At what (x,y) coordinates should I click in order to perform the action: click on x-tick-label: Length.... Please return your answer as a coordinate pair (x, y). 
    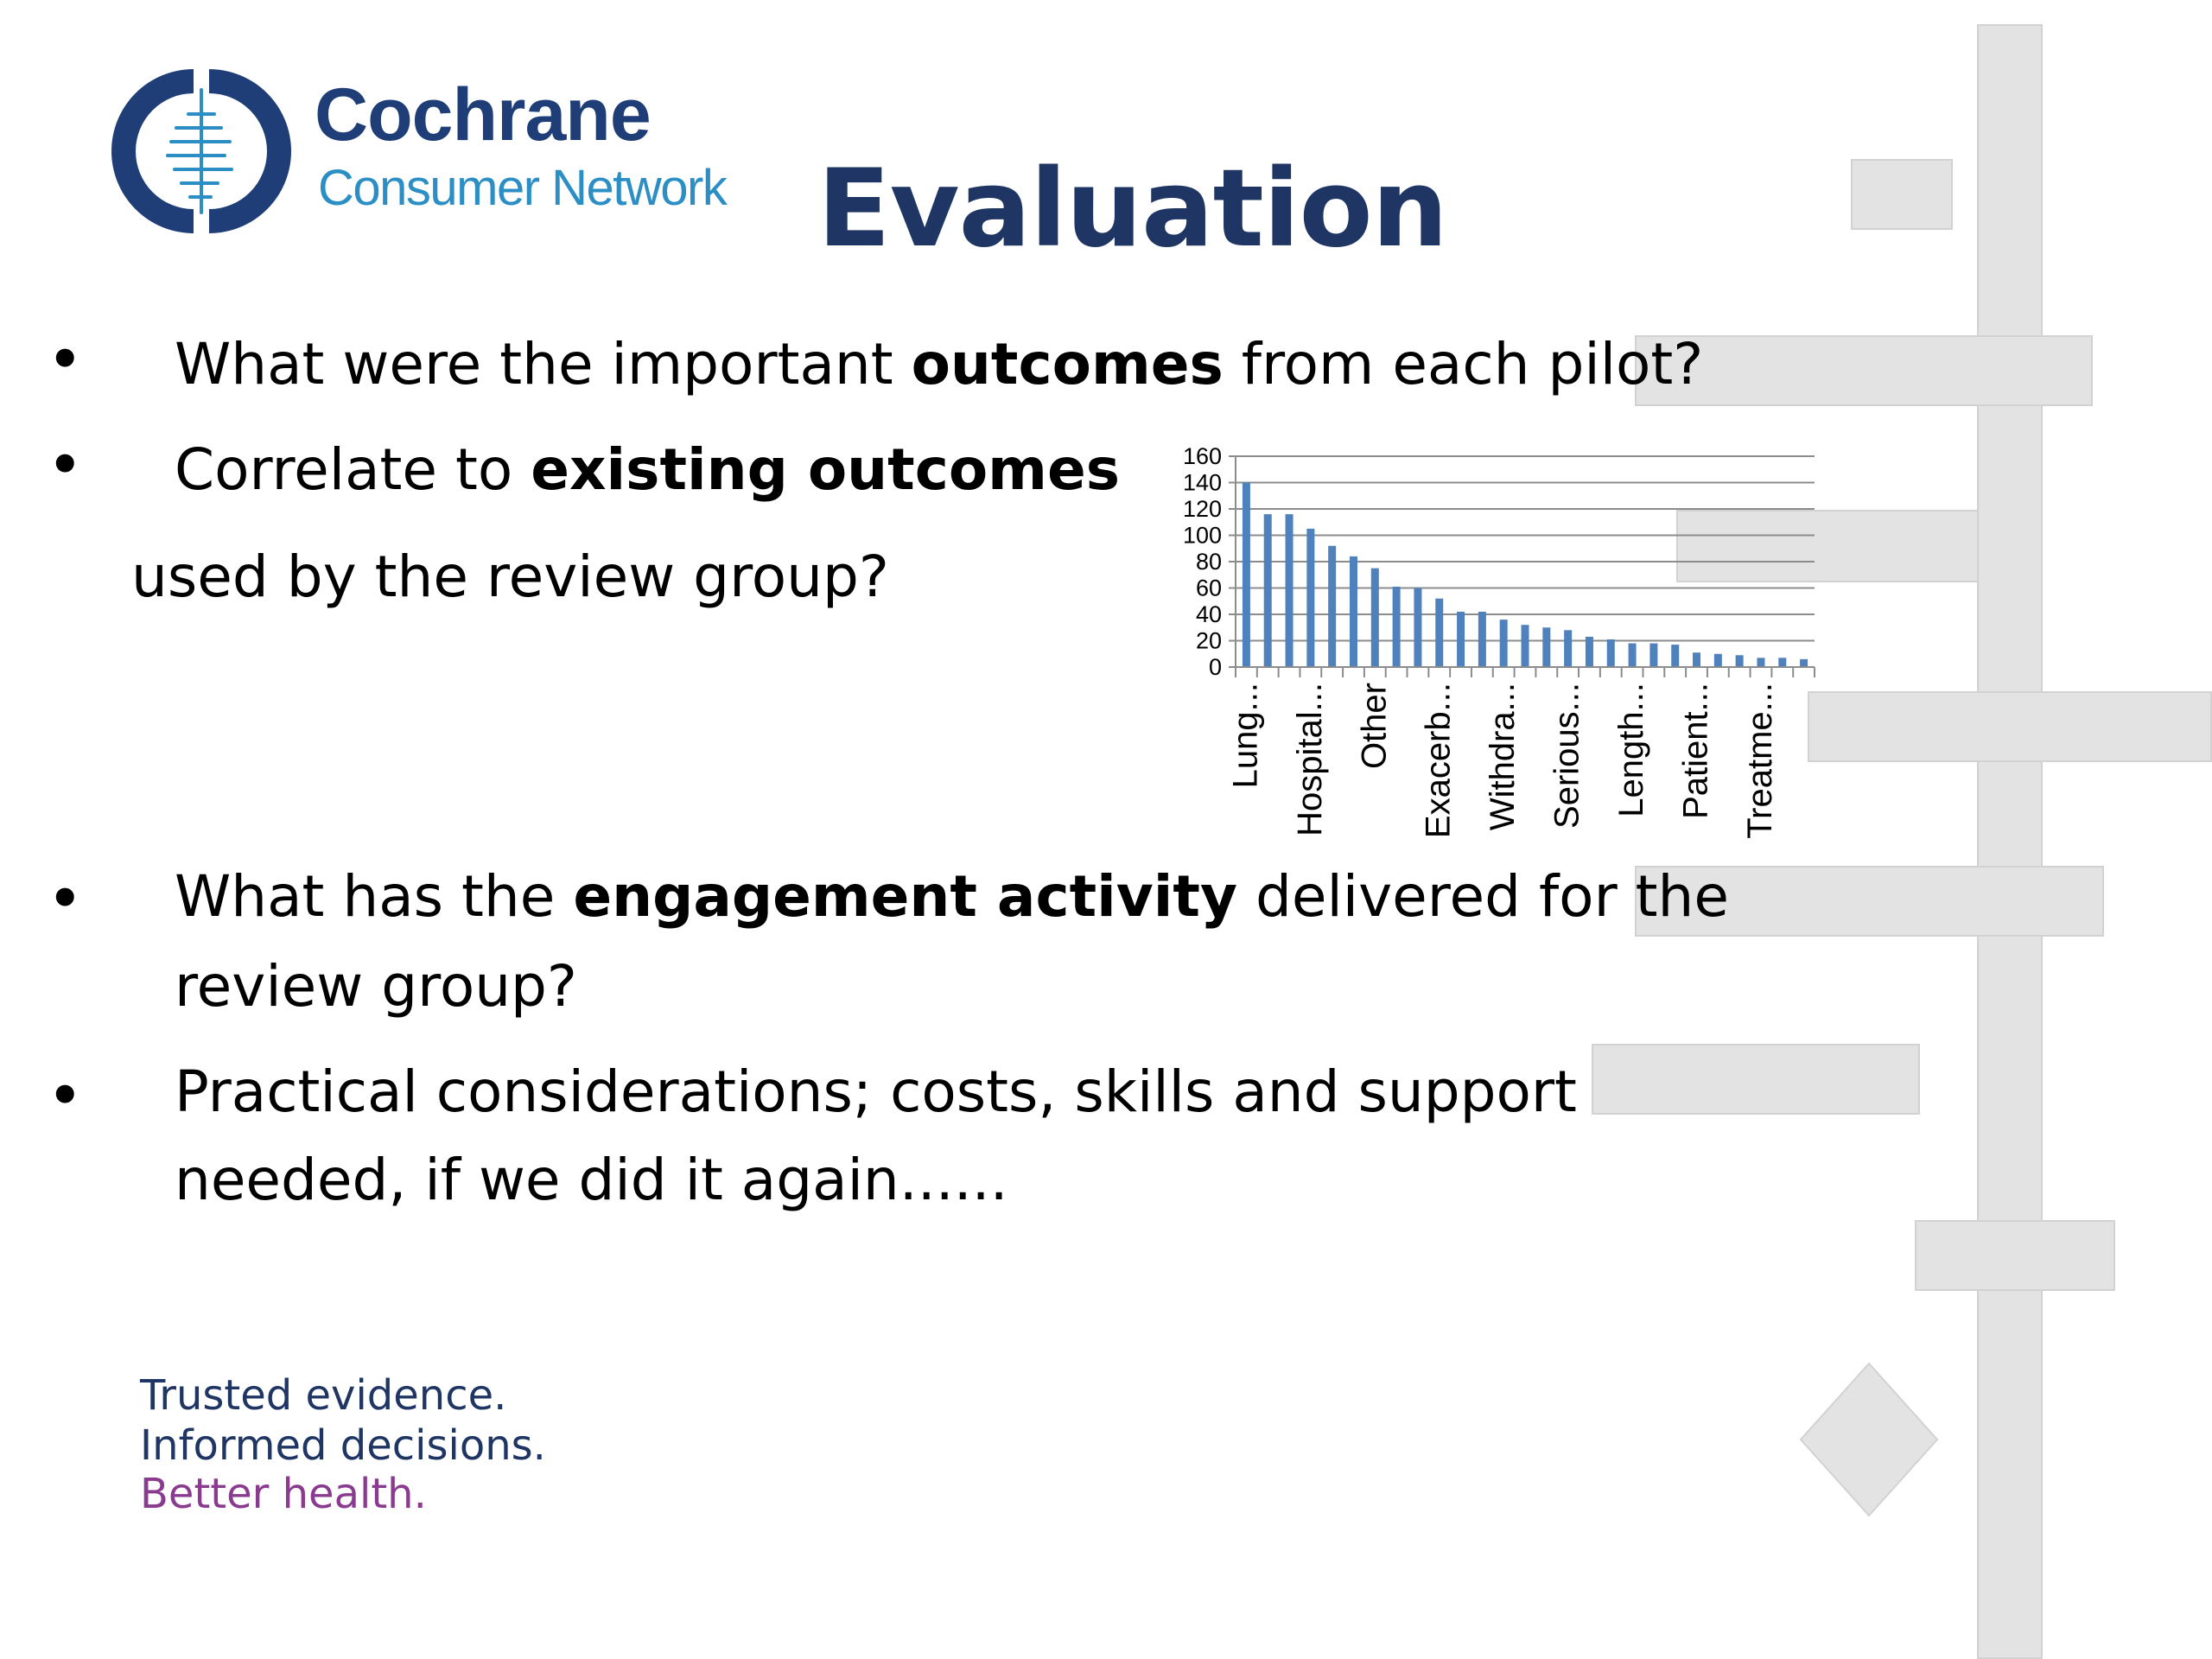
    Looking at the image, I should click on (1631, 750).